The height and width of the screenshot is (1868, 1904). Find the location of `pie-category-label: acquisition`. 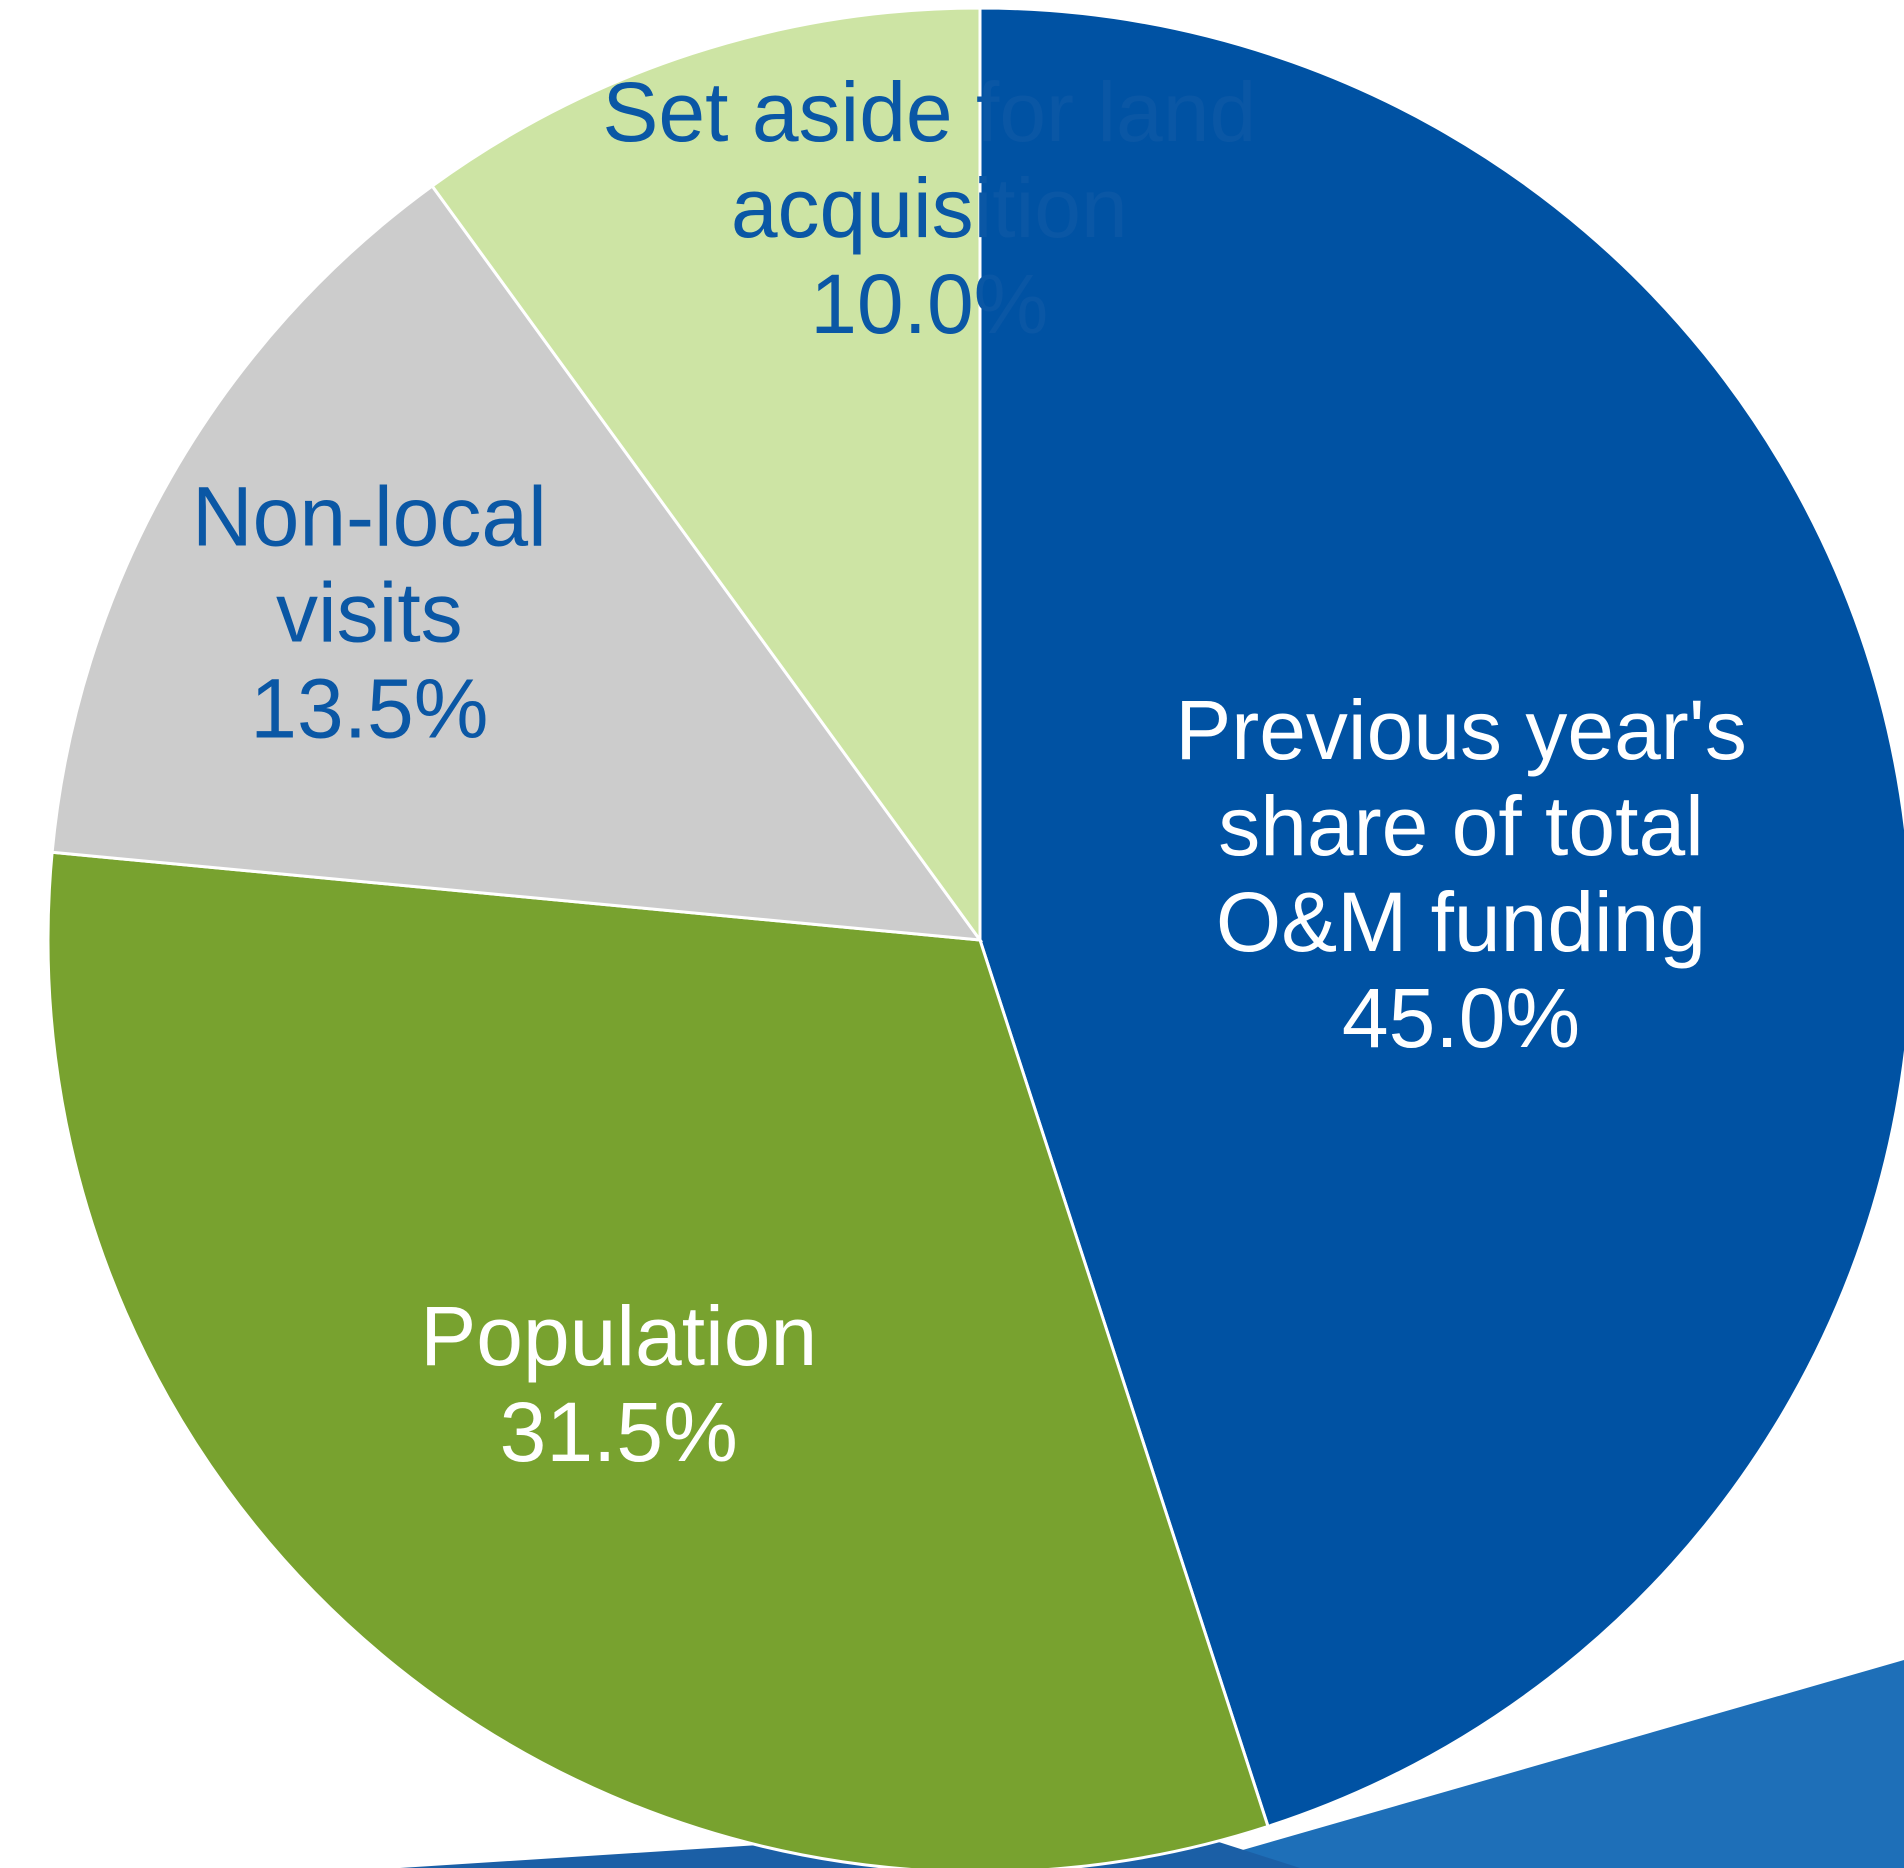

pie-category-label: acquisition is located at coordinates (929, 208).